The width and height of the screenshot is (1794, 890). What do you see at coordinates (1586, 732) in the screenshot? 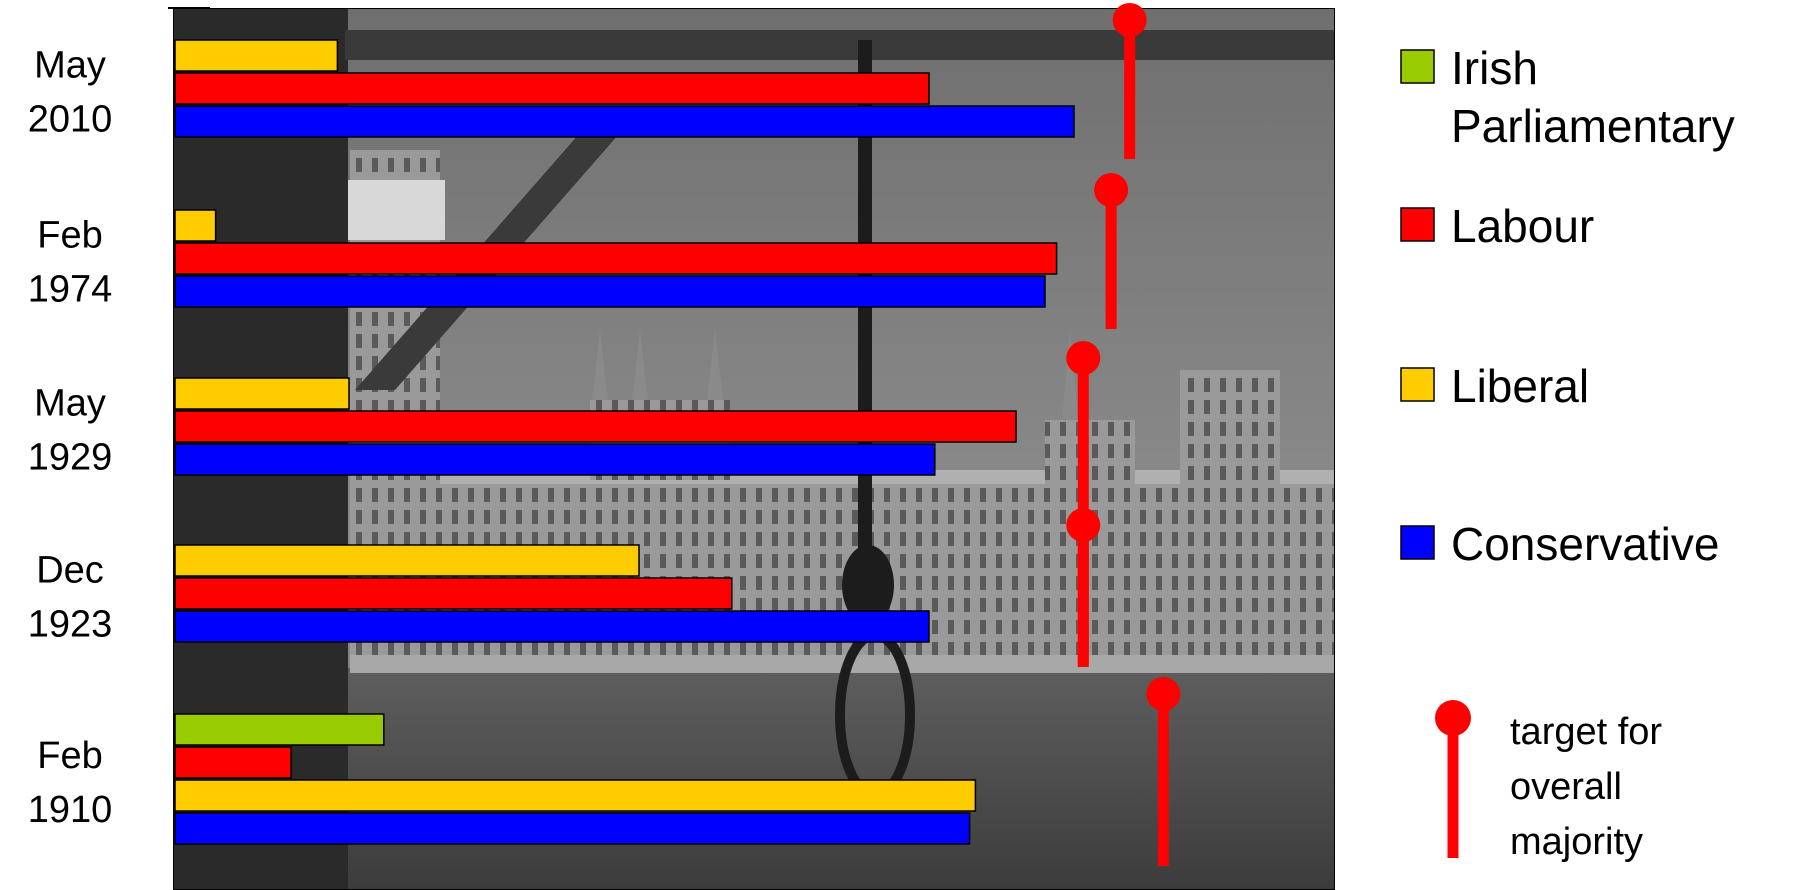
I see `legend-target-label: target for` at bounding box center [1586, 732].